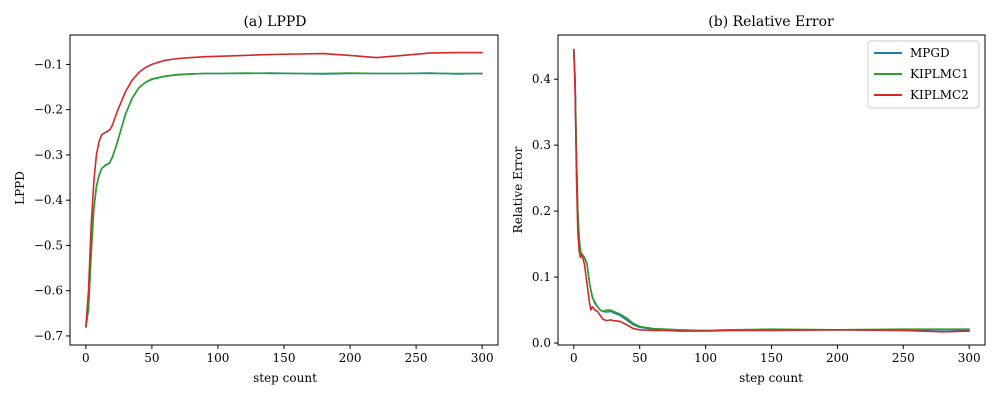 The image size is (1000, 400). Describe the element at coordinates (48, 336) in the screenshot. I see `y-tick-label: −0.7` at that location.